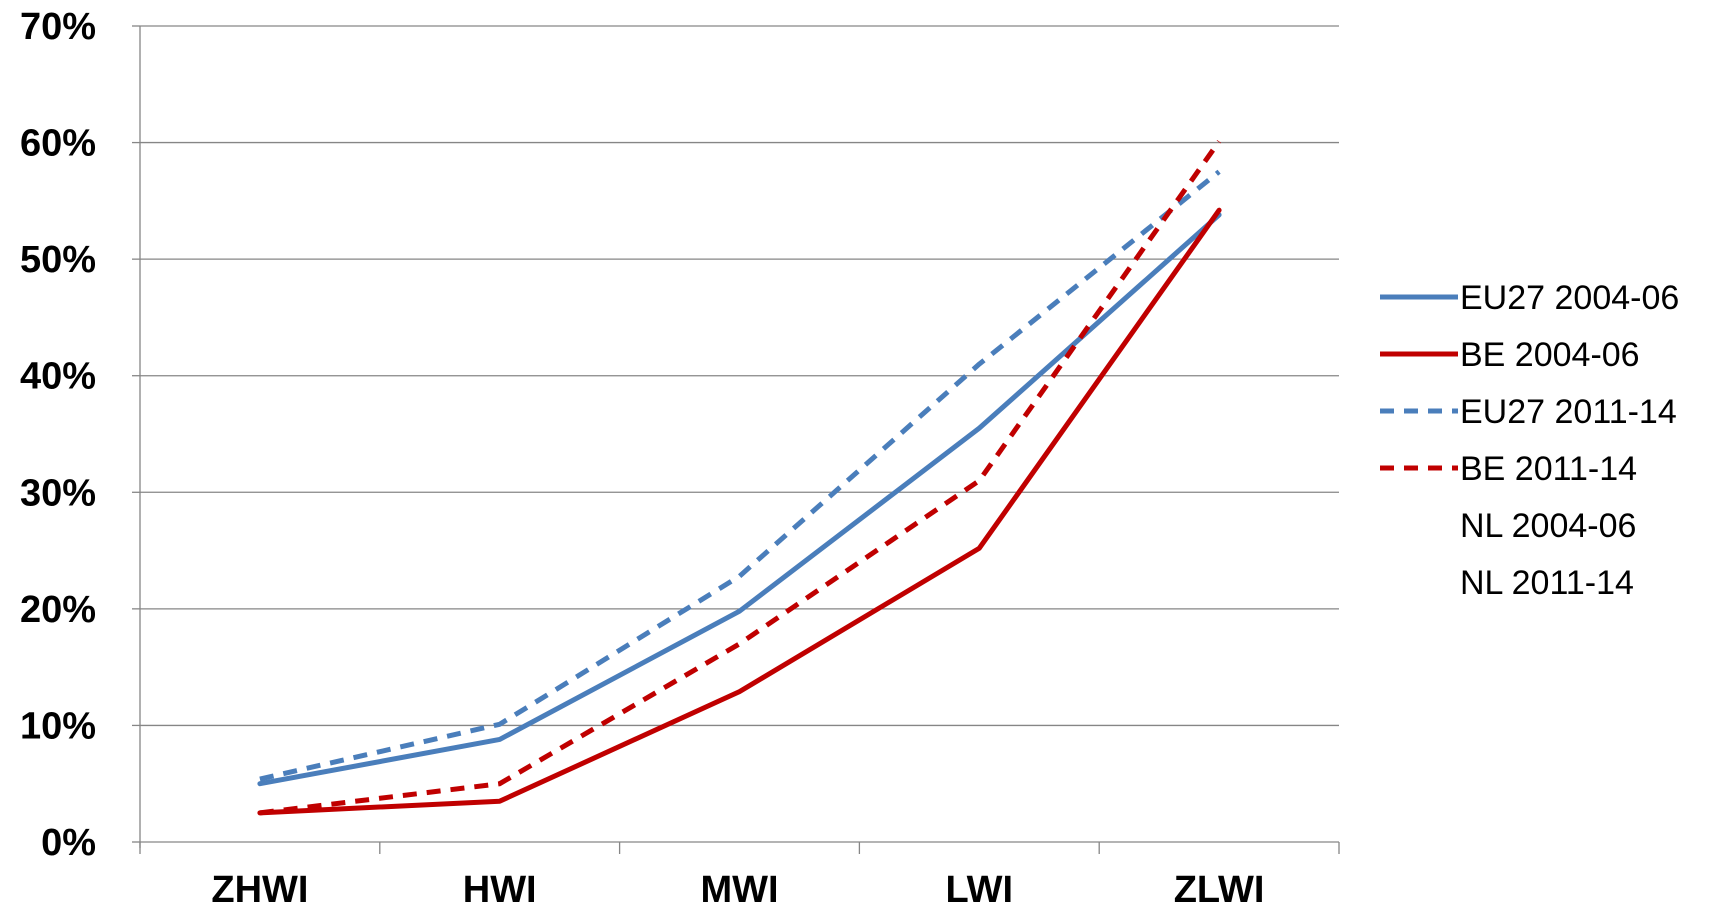 The image size is (1715, 911). I want to click on legend-label: BE 2004-06, so click(1550, 355).